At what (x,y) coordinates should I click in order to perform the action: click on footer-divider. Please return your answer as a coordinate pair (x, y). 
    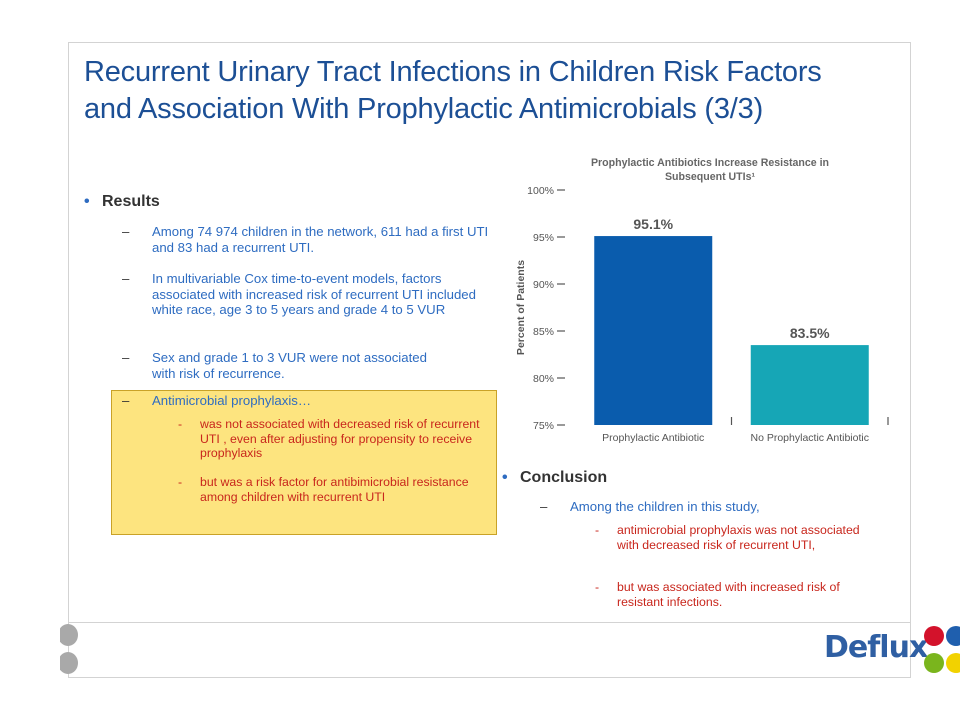
    Looking at the image, I should click on (489, 622).